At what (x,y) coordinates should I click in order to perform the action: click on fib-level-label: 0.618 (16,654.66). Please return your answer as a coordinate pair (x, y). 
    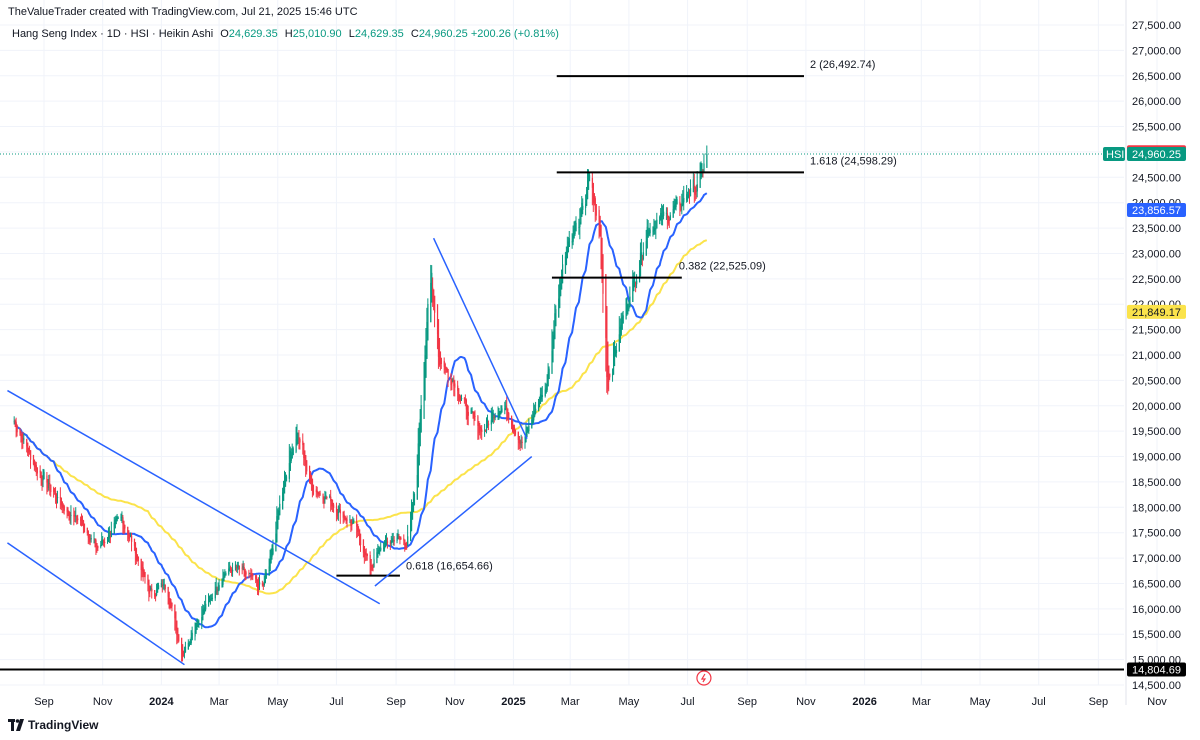
    Looking at the image, I should click on (449, 567).